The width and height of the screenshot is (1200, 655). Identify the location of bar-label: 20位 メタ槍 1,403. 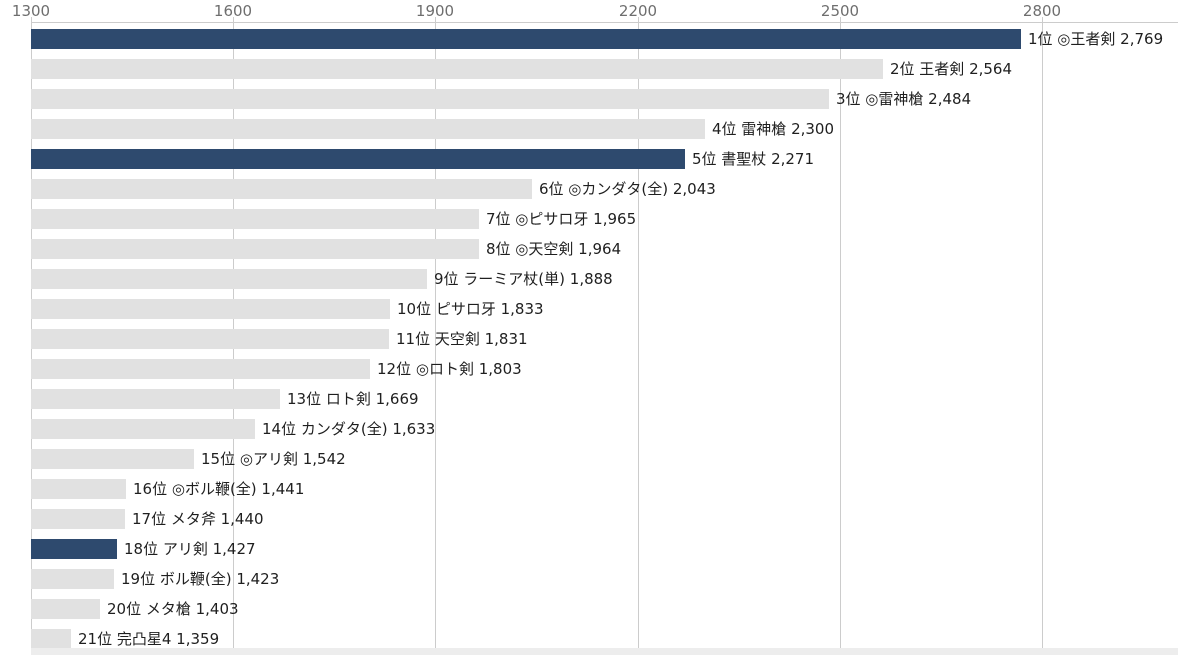
(173, 609).